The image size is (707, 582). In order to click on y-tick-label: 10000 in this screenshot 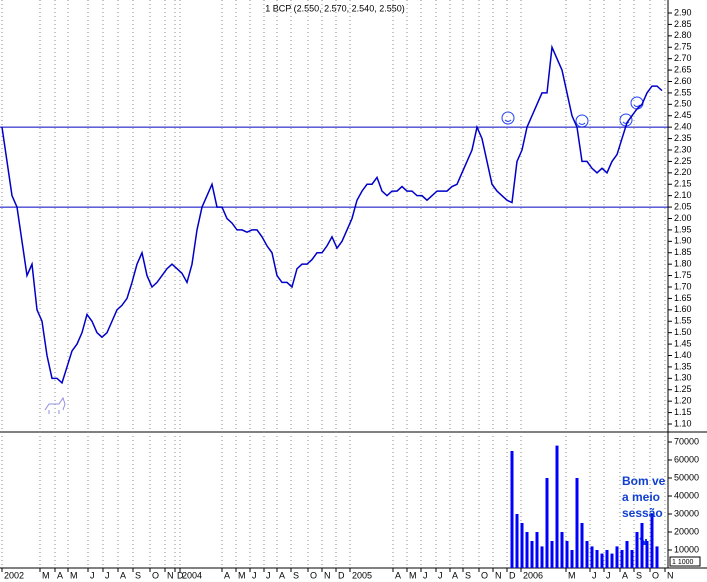, I will do `click(686, 549)`.